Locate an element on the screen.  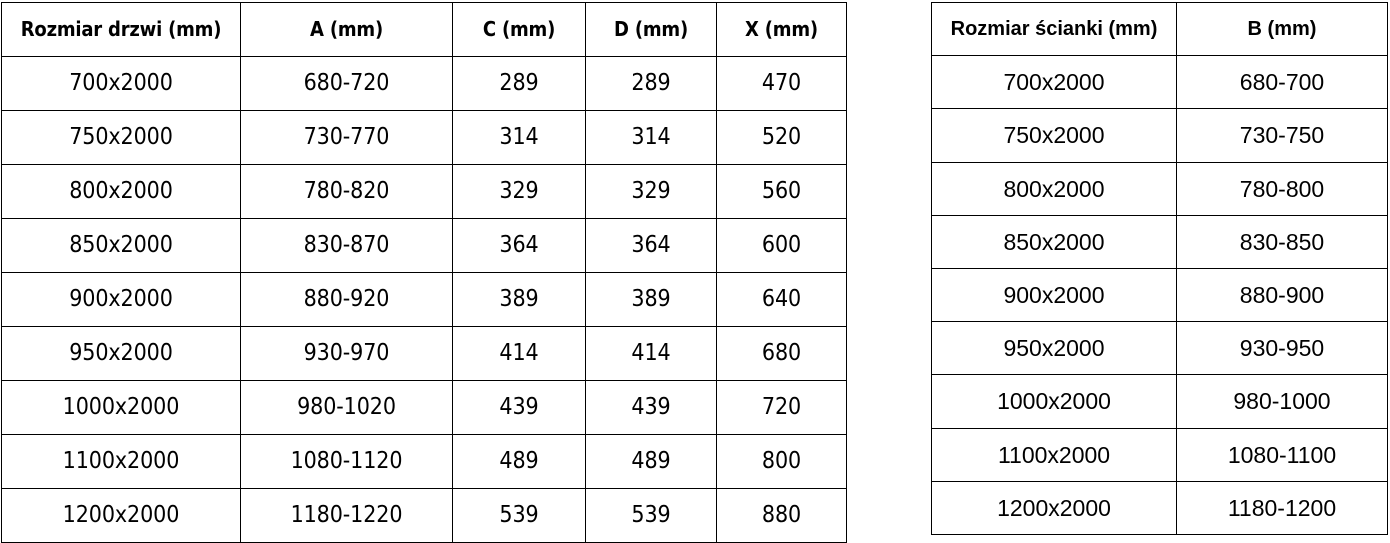
table-row: 950x2000 930-970 414 414 680 is located at coordinates (424, 353).